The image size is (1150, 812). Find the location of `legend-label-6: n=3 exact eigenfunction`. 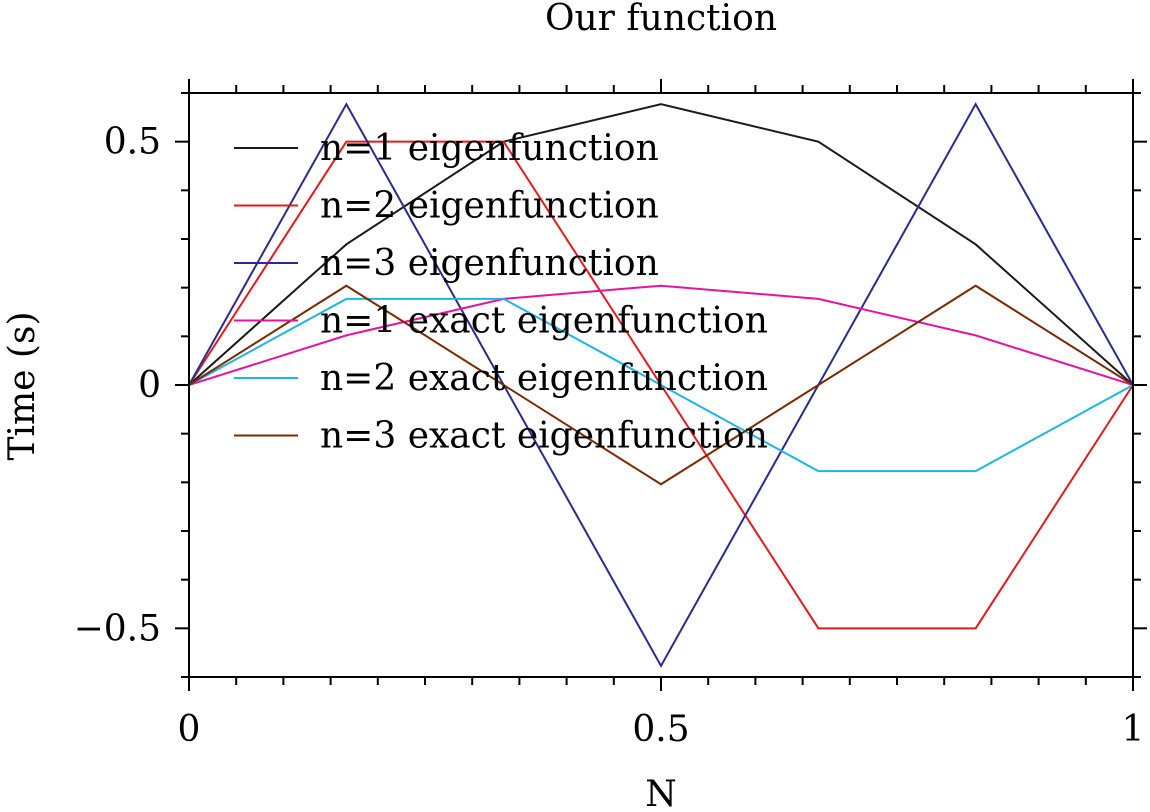

legend-label-6: n=3 exact eigenfunction is located at coordinates (544, 436).